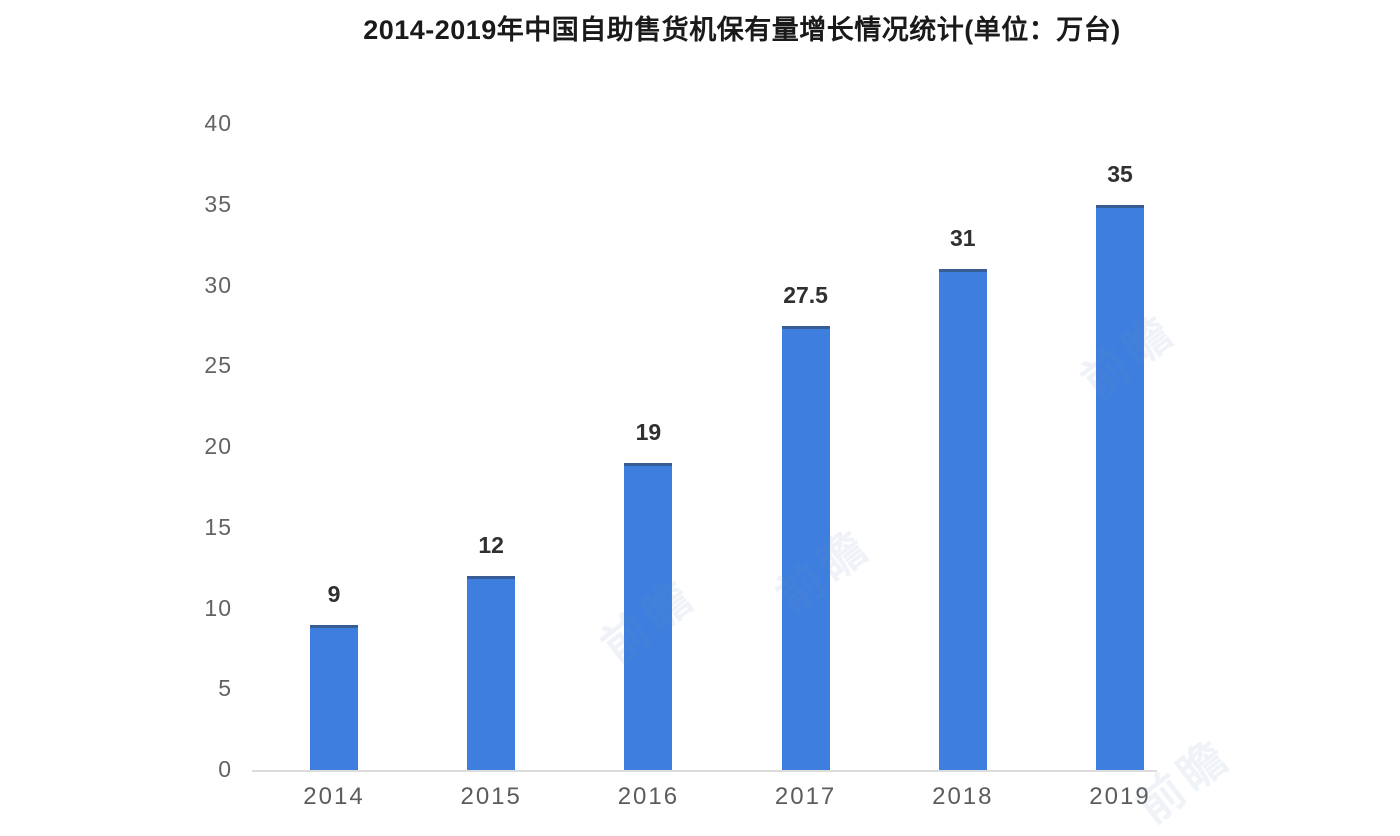 Image resolution: width=1400 pixels, height=836 pixels. I want to click on x-axis-line, so click(704, 771).